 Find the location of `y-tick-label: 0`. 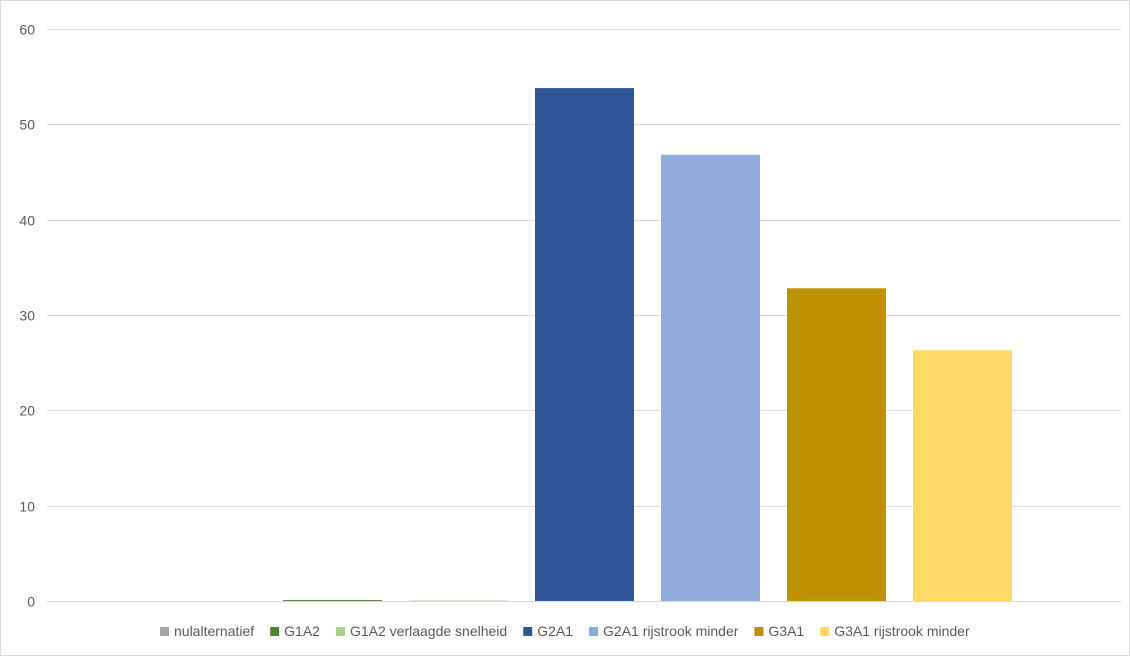

y-tick-label: 0 is located at coordinates (31, 602).